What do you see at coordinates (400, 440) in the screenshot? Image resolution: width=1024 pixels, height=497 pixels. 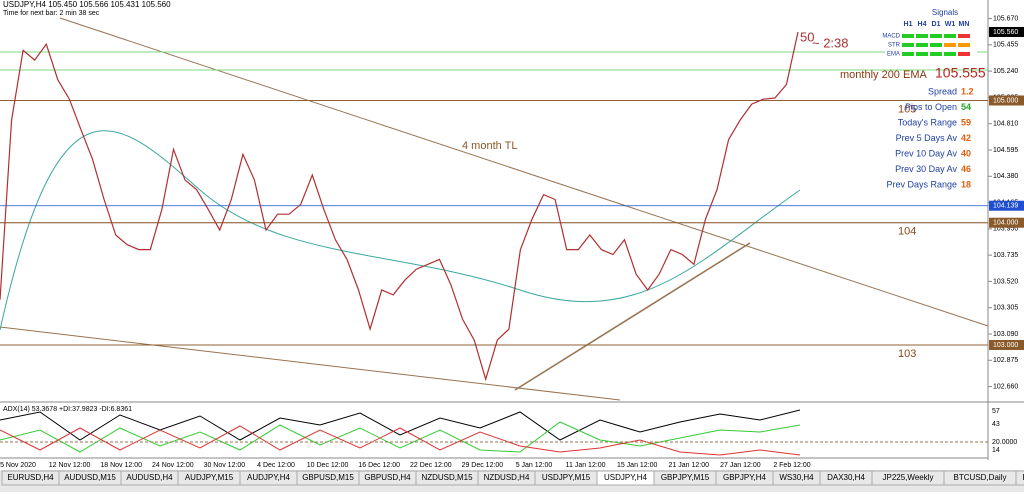 I see `minus-di-line` at bounding box center [400, 440].